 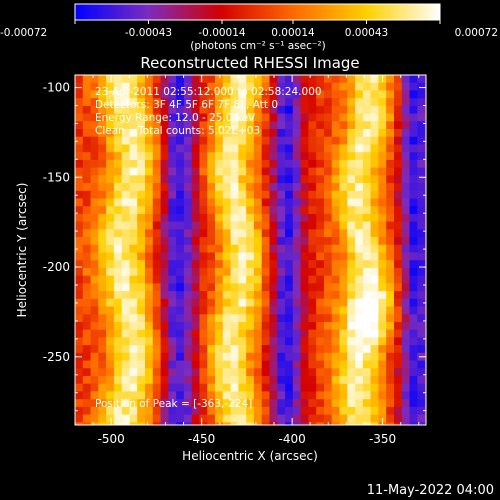 I want to click on x-tick-label: -400, so click(x=291, y=439).